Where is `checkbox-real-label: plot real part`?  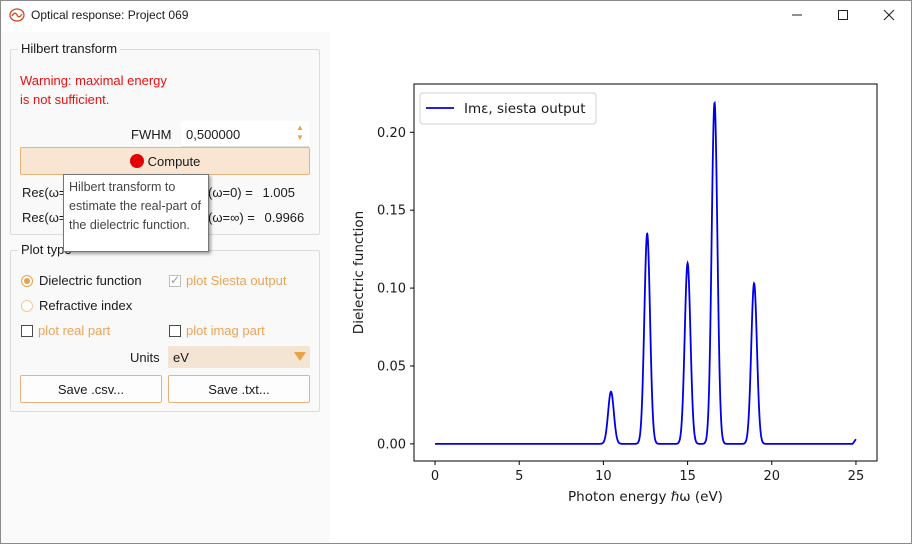 checkbox-real-label: plot real part is located at coordinates (74, 330).